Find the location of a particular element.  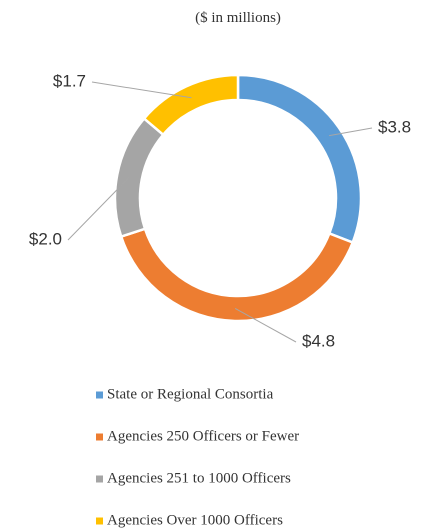

data-label: $3.8 is located at coordinates (394, 126).